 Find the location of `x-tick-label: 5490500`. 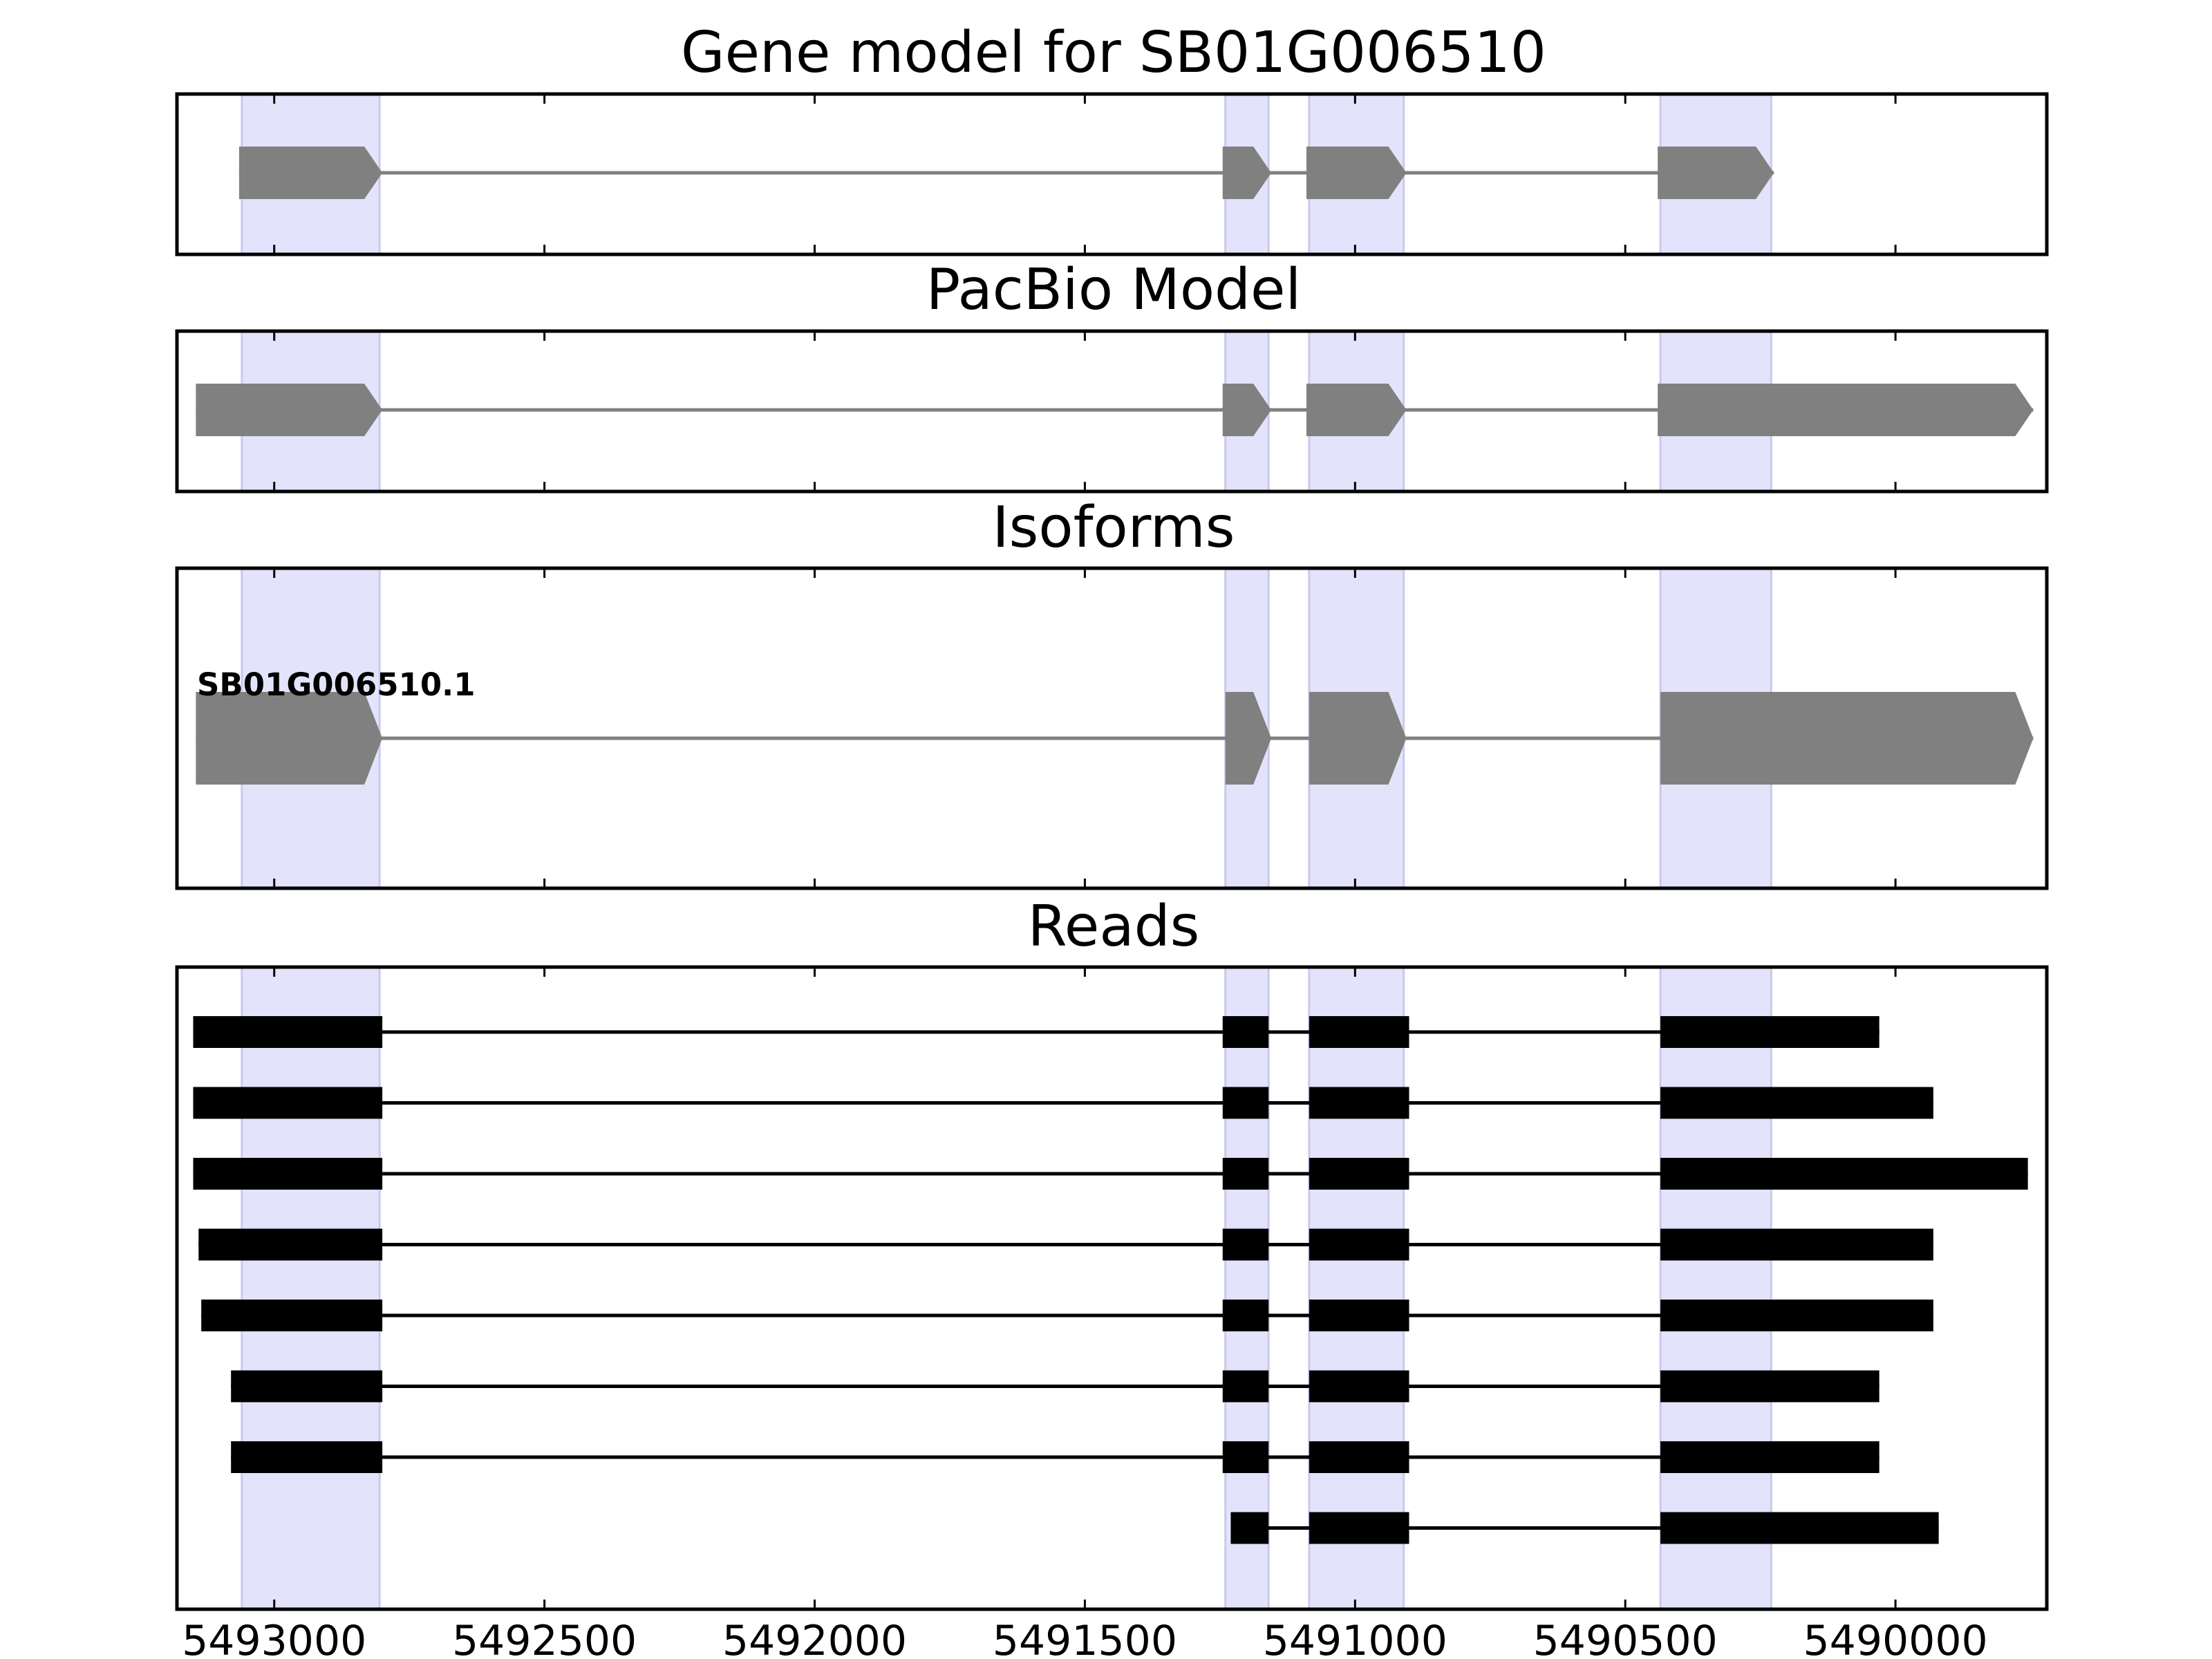

x-tick-label: 5490500 is located at coordinates (1625, 1638).